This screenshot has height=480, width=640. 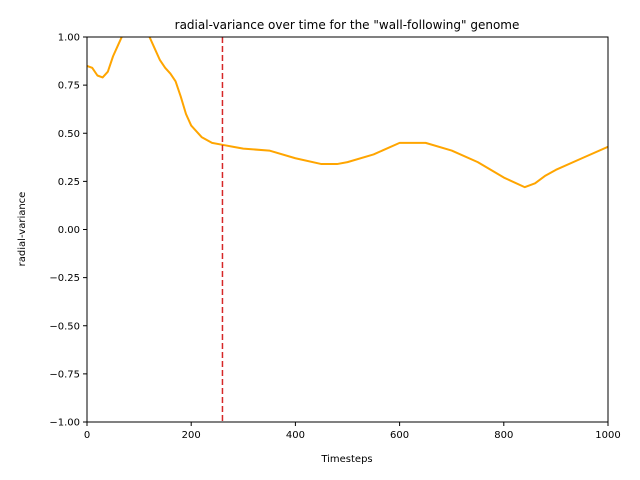 What do you see at coordinates (64, 326) in the screenshot?
I see `y-tick-label: −0.50` at bounding box center [64, 326].